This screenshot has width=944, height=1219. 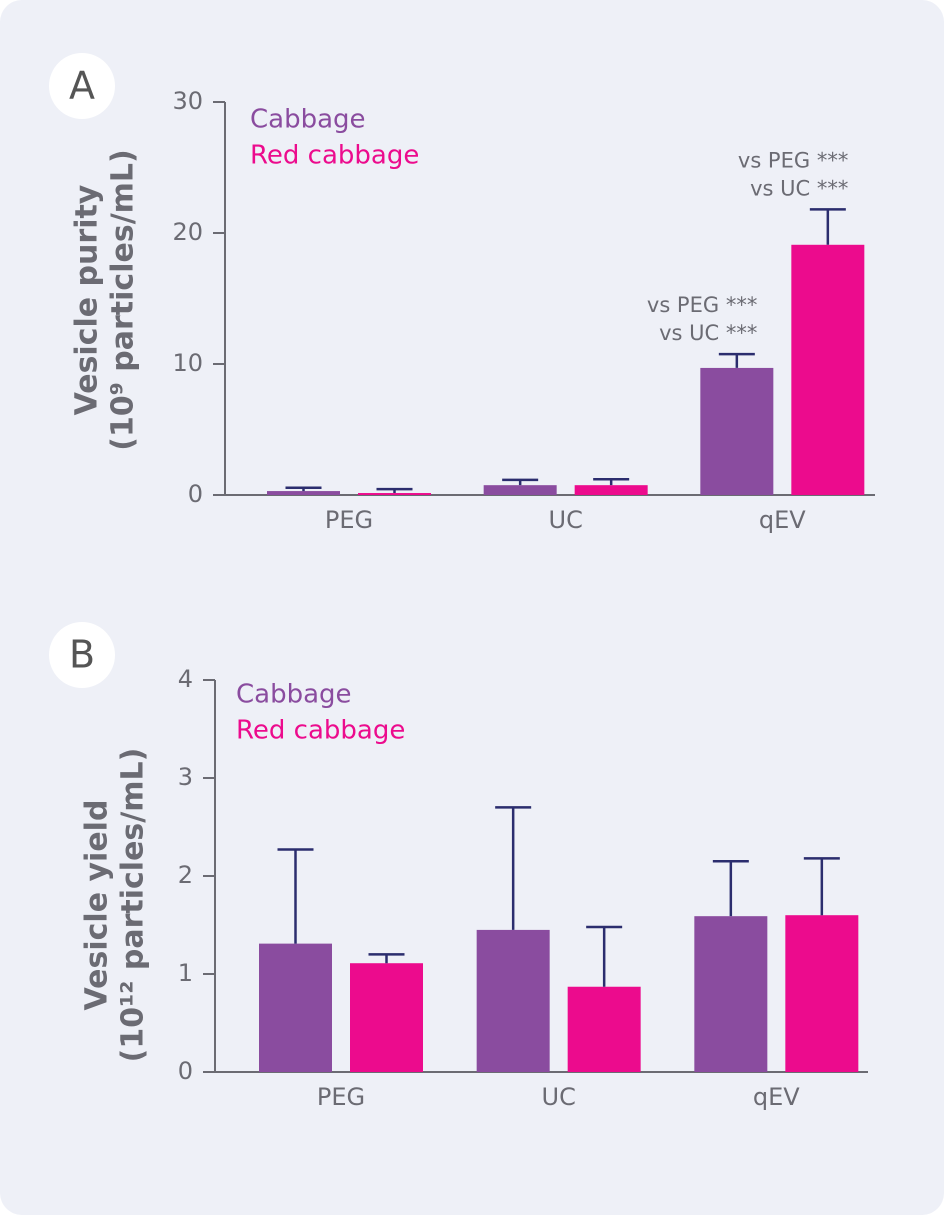 I want to click on y-axis-title: Vesicle purity (10⁹ particles/mL), so click(x=105, y=300).